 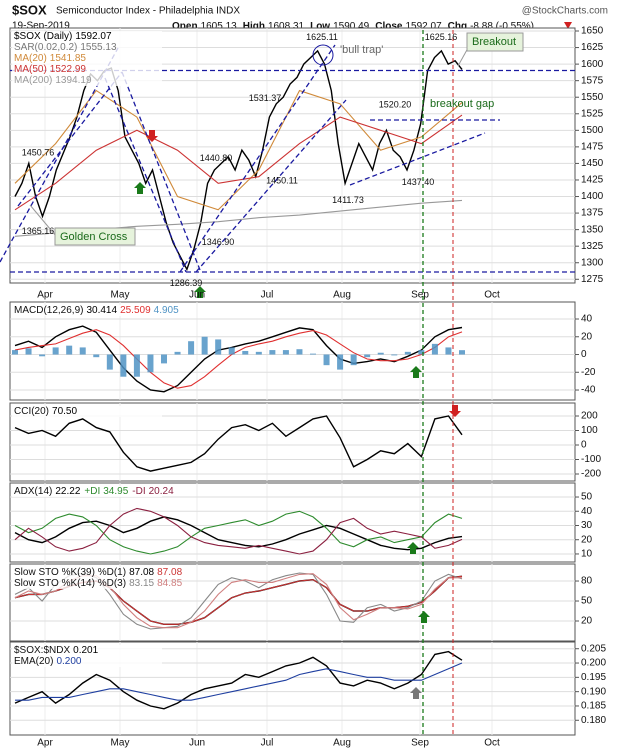 I want to click on x-tick-label: Apr, so click(x=45, y=295).